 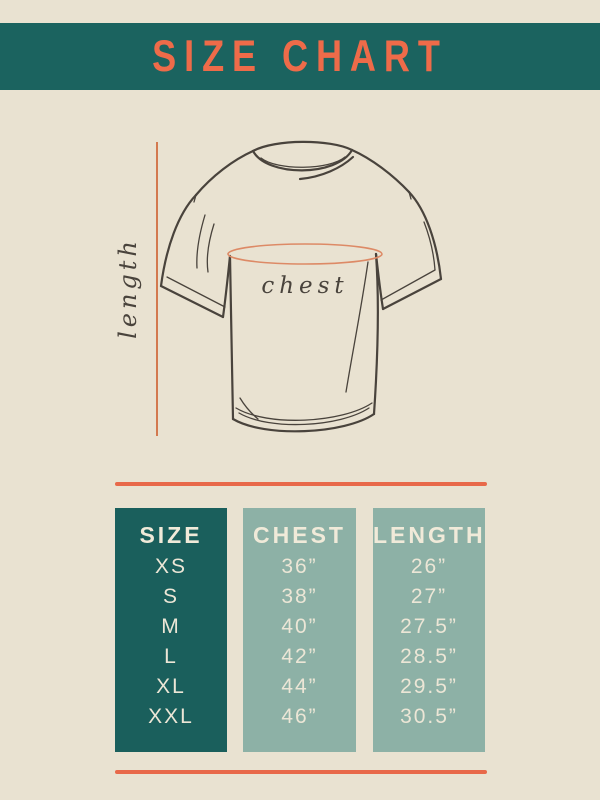 What do you see at coordinates (170, 566) in the screenshot?
I see `size-cell: XS` at bounding box center [170, 566].